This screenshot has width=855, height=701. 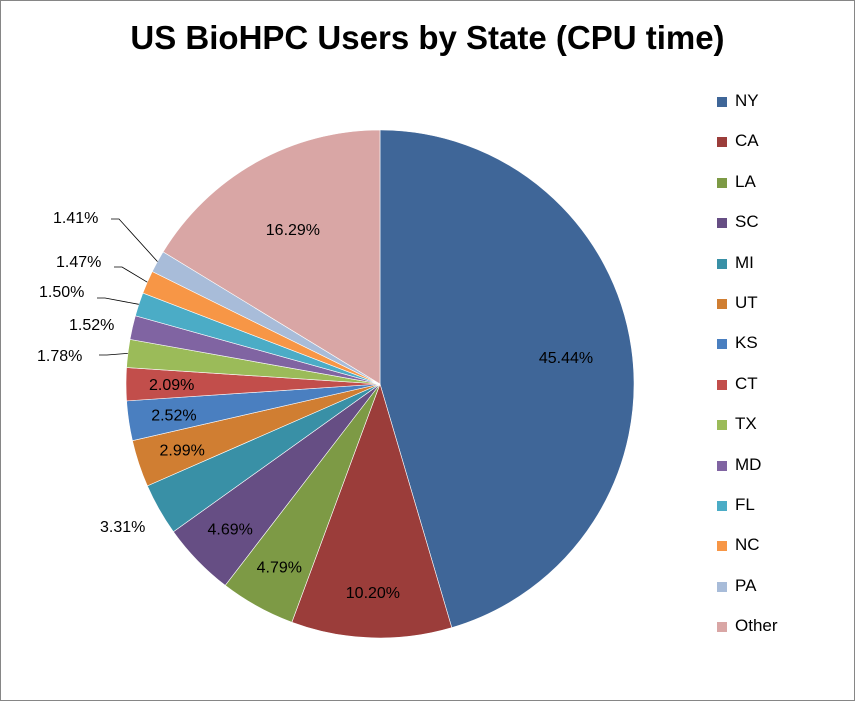 I want to click on data-label-ny: 45.44%, so click(x=566, y=358).